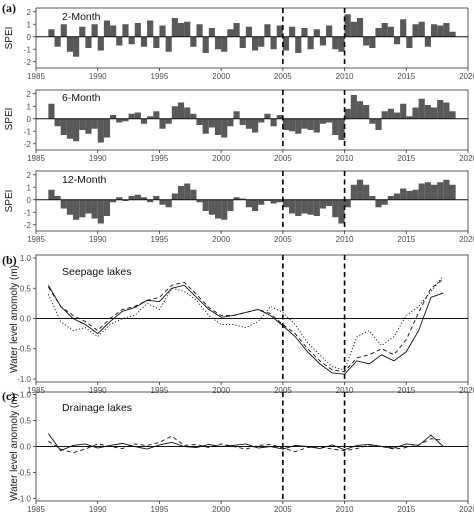 This screenshot has height=513, width=474. What do you see at coordinates (466, 158) in the screenshot?
I see `x-tick-label: 2020` at bounding box center [466, 158].